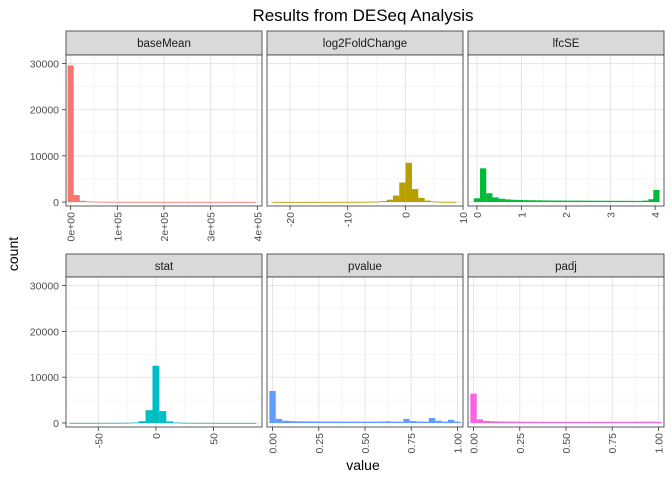  What do you see at coordinates (44, 378) in the screenshot?
I see `y-tick-label: 10000` at bounding box center [44, 378].